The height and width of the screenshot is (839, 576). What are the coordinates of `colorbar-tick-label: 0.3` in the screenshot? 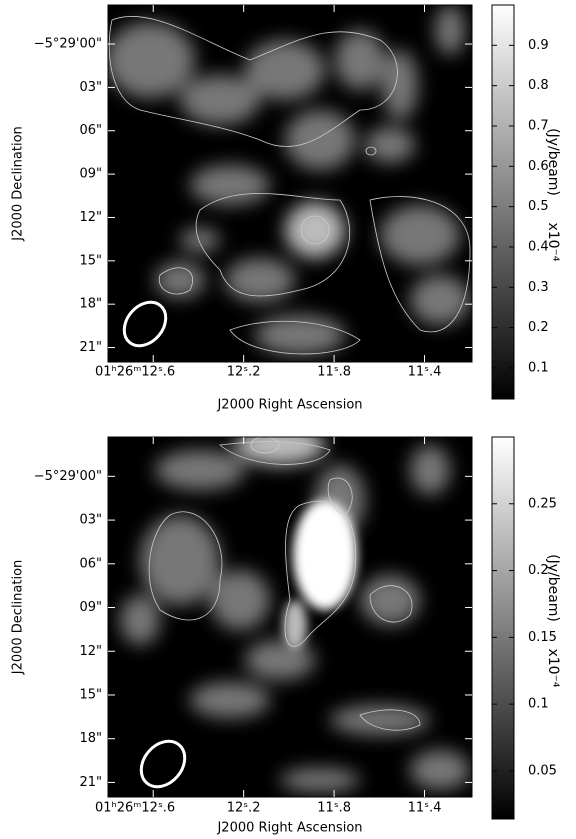 It's located at (538, 287).